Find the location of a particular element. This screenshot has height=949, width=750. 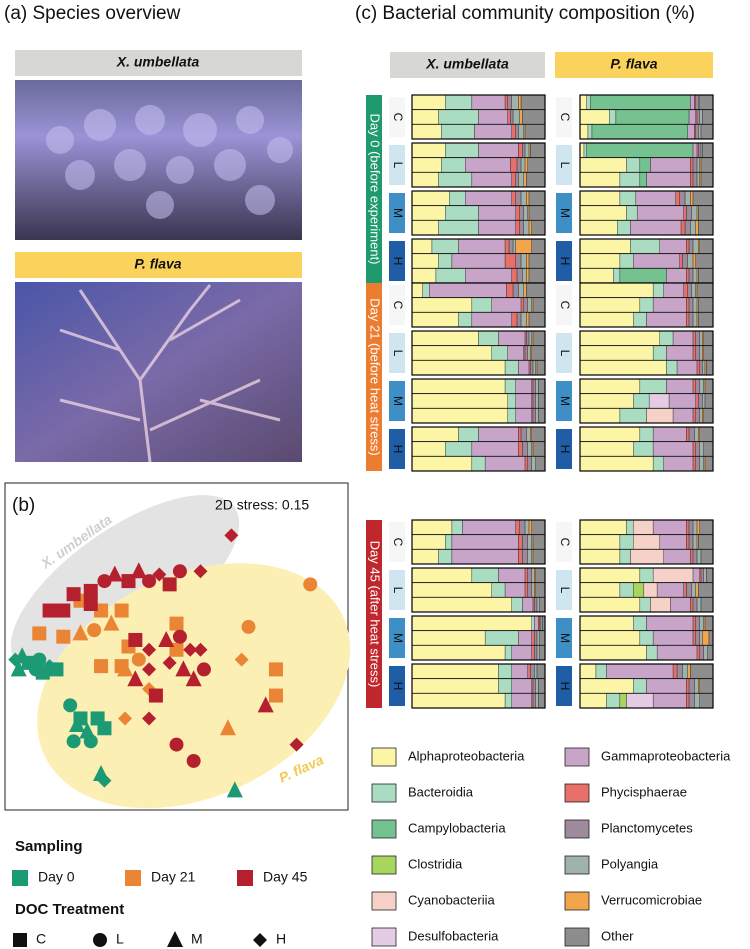

treatment-label: H is located at coordinates (398, 261).